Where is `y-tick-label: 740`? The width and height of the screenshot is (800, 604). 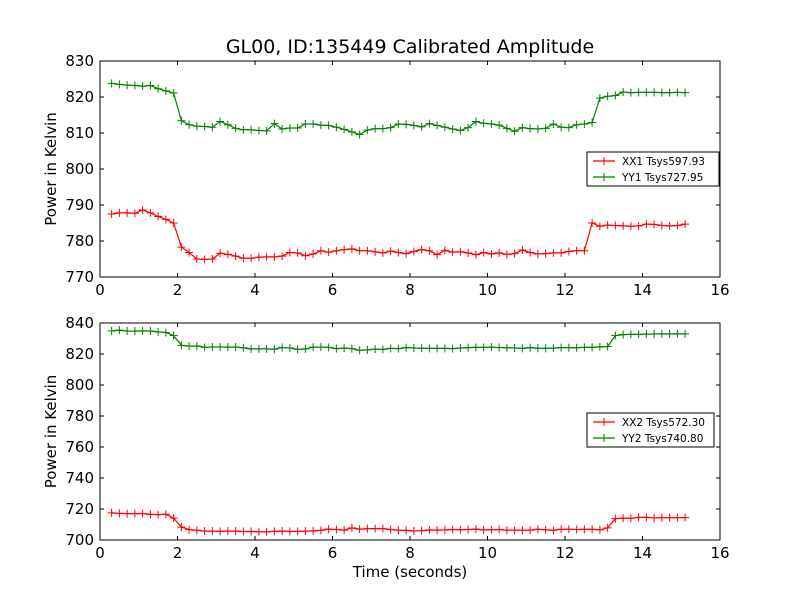 y-tick-label: 740 is located at coordinates (79, 478).